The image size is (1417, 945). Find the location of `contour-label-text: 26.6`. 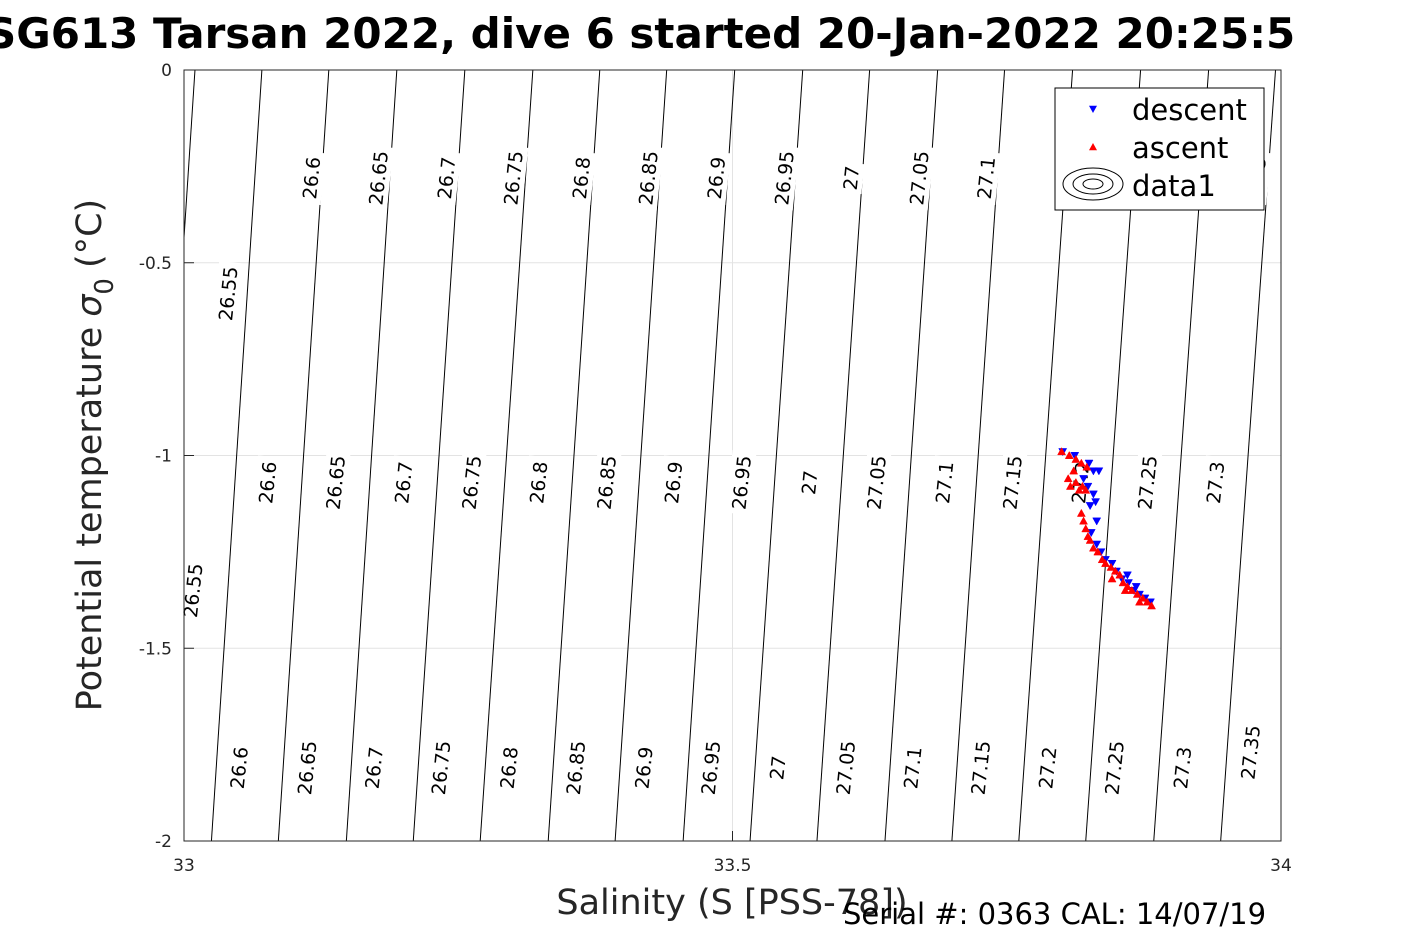

contour-label-text: 26.6 is located at coordinates (268, 482).